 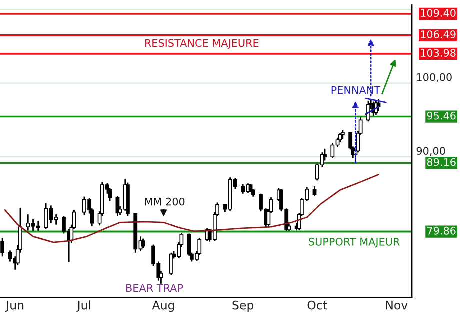 I want to click on ref-line-label: 95.46, so click(x=441, y=116).